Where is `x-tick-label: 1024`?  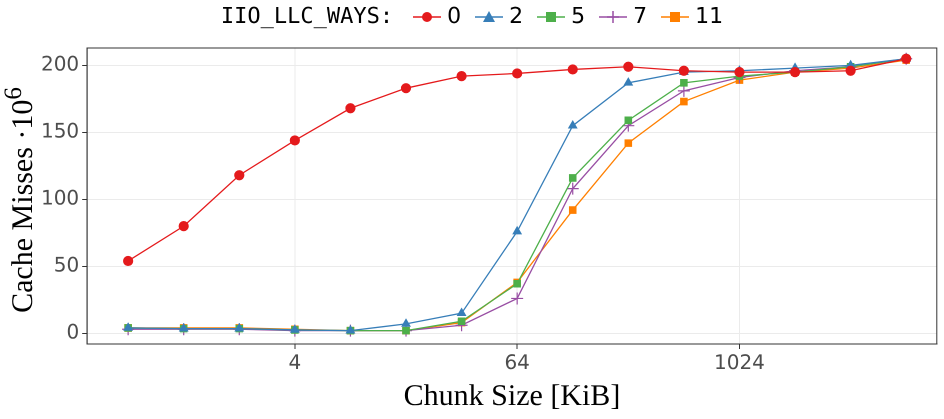 x-tick-label: 1024 is located at coordinates (739, 362).